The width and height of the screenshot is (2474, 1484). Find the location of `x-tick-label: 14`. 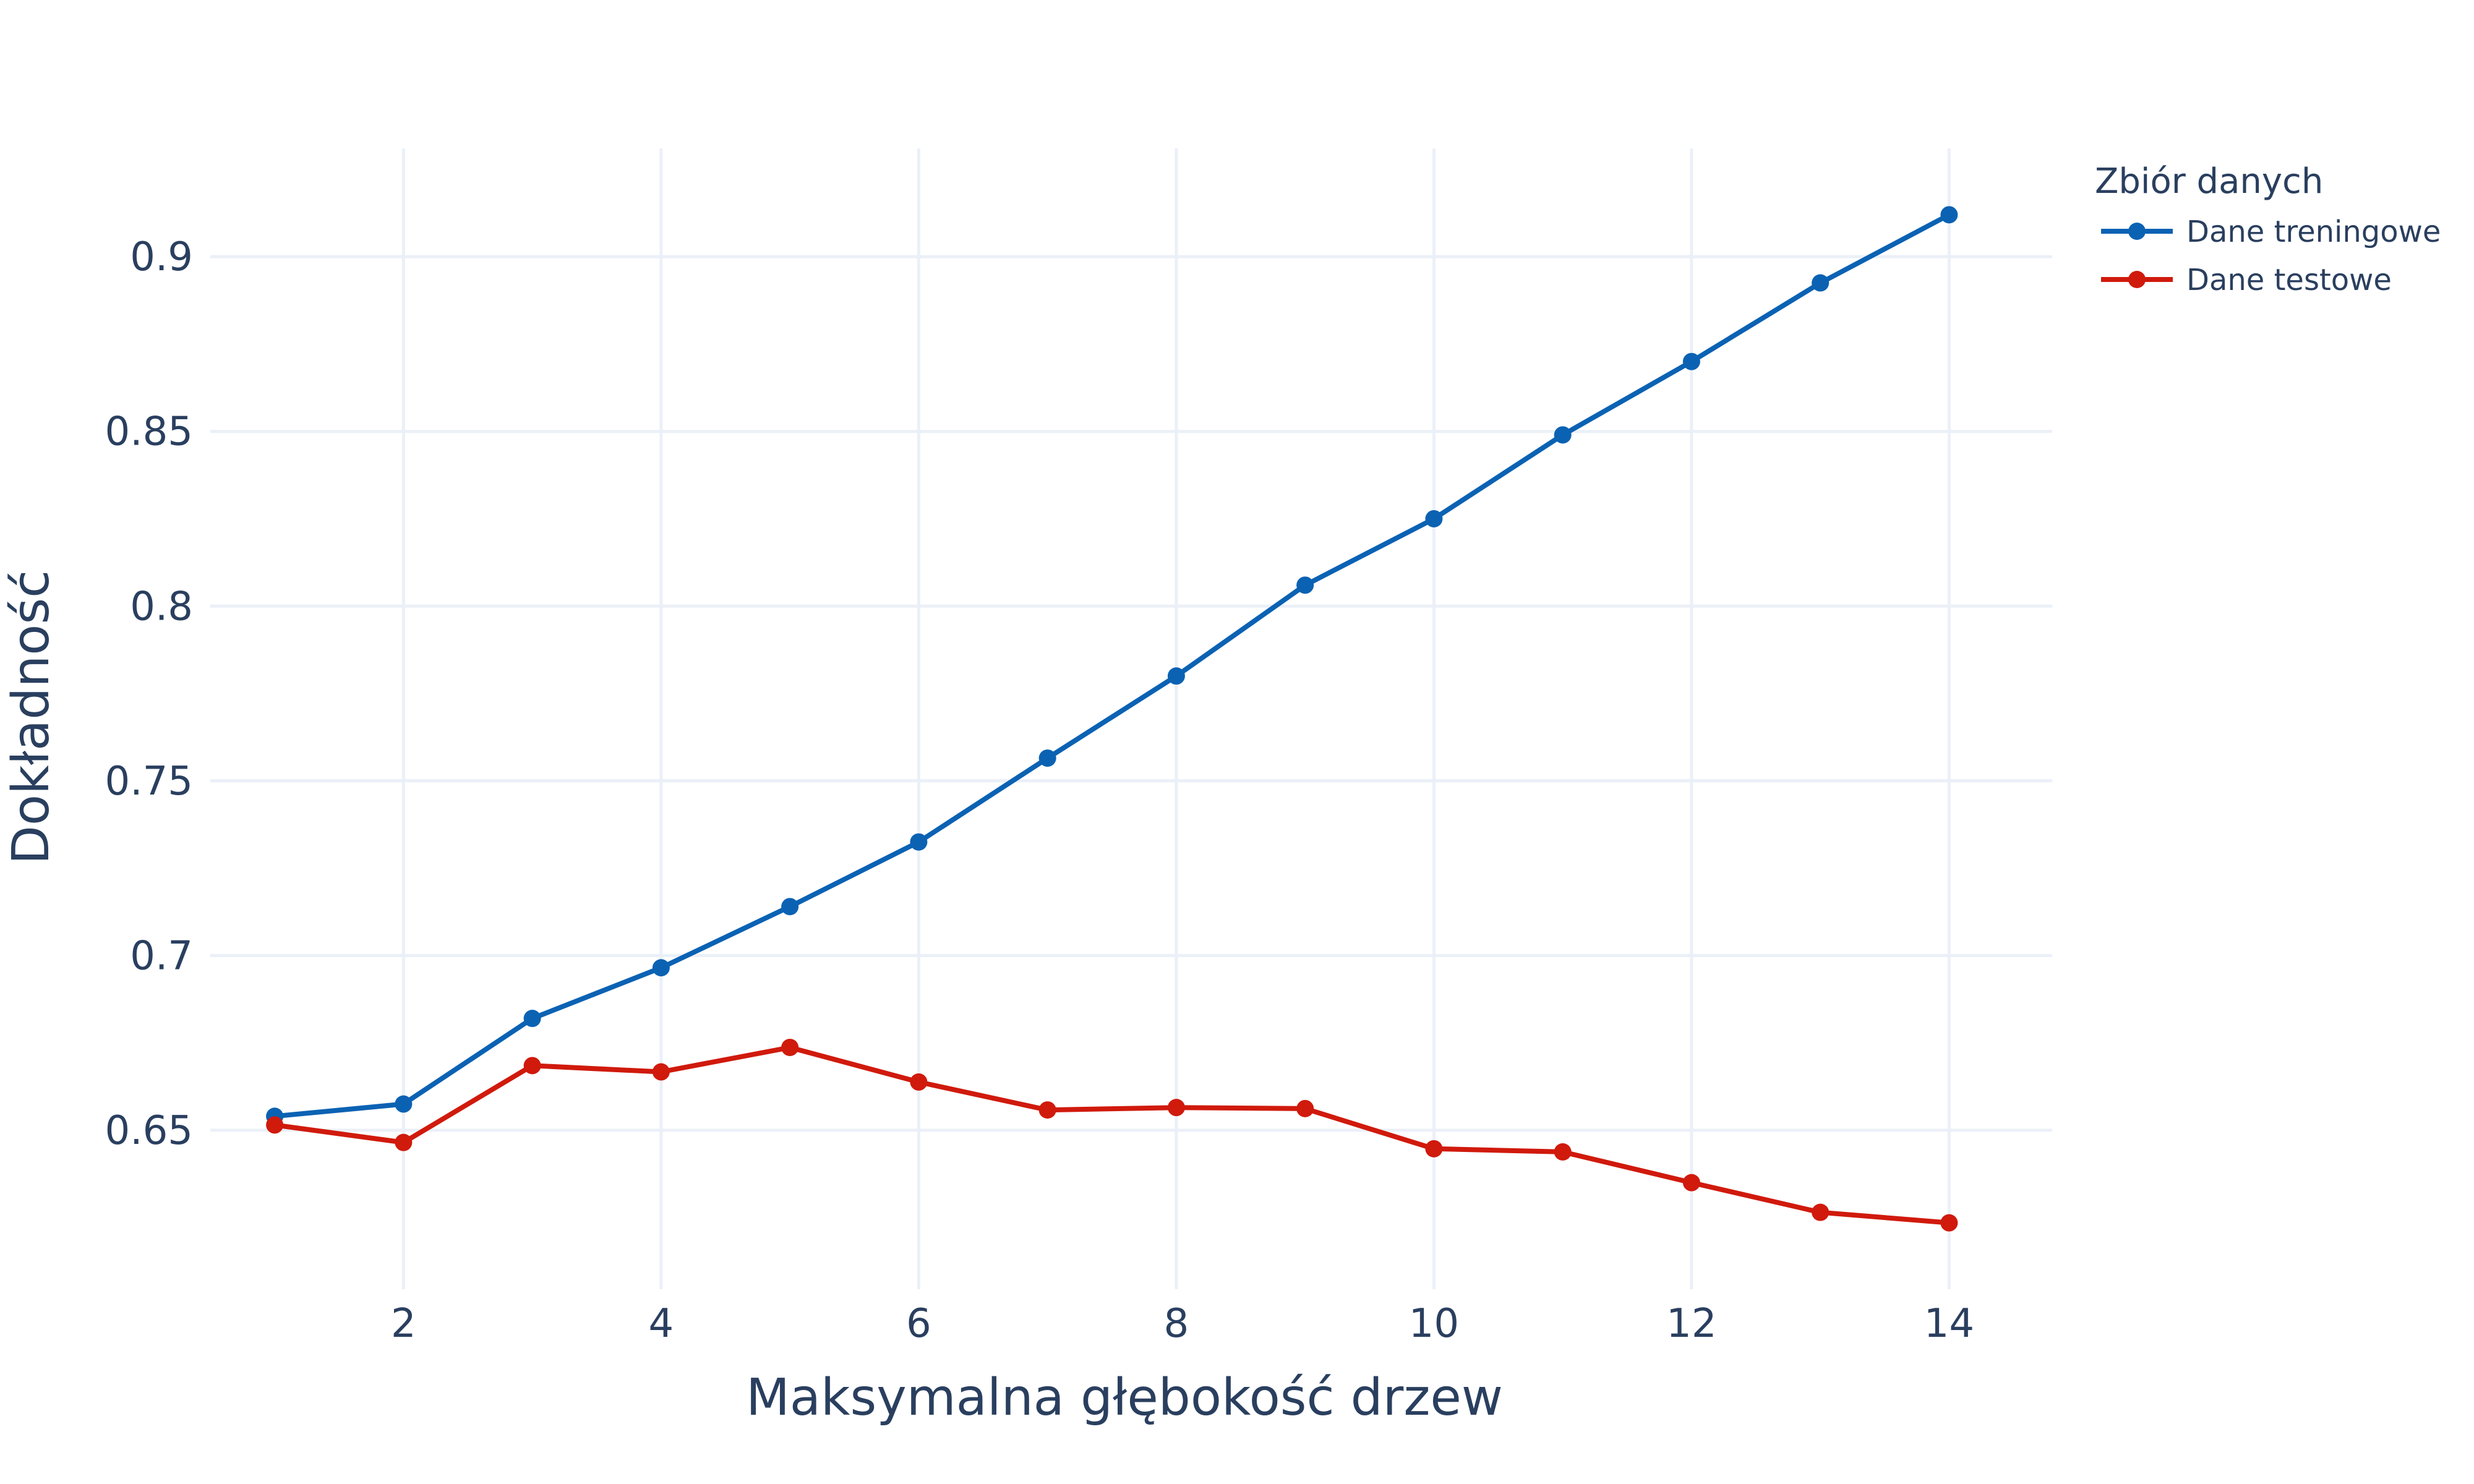

x-tick-label: 14 is located at coordinates (1949, 1324).